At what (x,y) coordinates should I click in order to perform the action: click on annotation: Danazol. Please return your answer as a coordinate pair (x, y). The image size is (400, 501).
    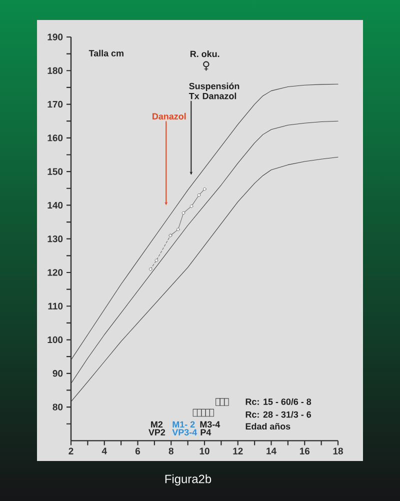
    Looking at the image, I should click on (169, 116).